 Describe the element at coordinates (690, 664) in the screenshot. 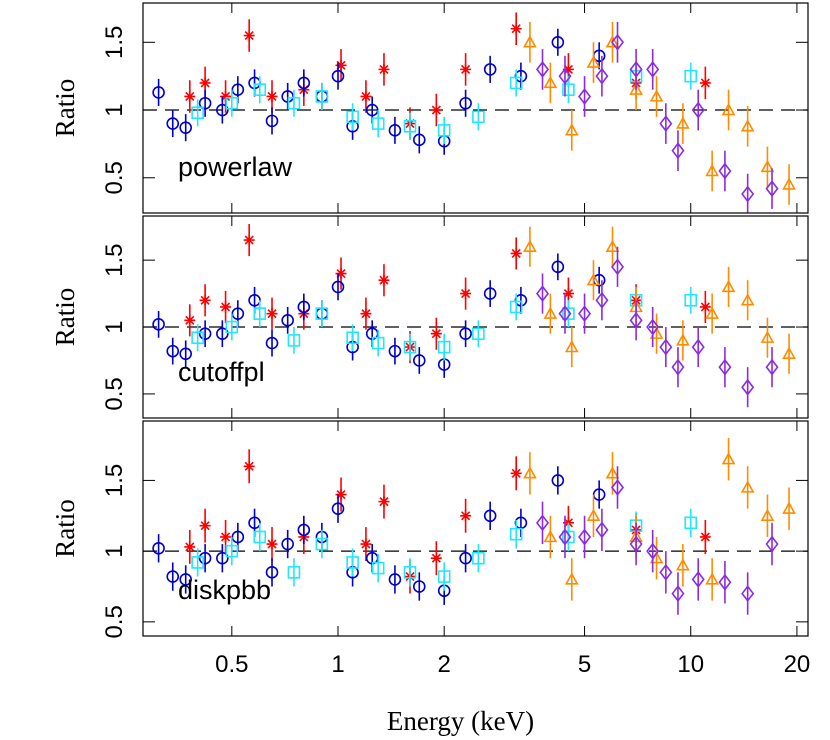

I see `x-tick-label: 10` at that location.